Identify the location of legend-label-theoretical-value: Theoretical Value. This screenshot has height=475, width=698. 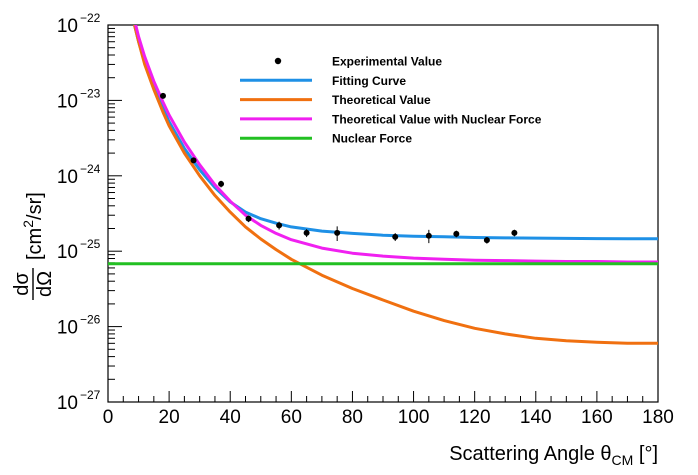
(381, 100).